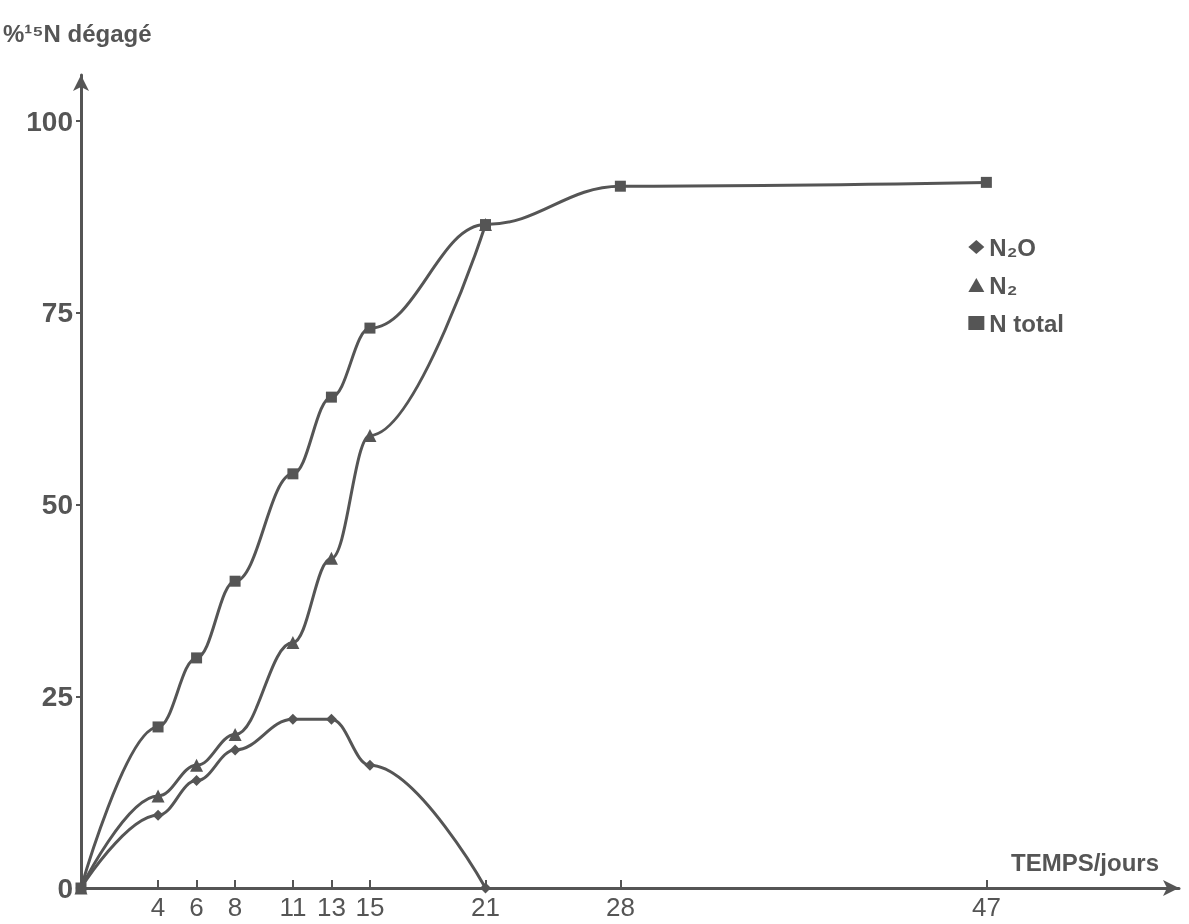 The image size is (1189, 924). What do you see at coordinates (57, 505) in the screenshot?
I see `y-tick-label: 50` at bounding box center [57, 505].